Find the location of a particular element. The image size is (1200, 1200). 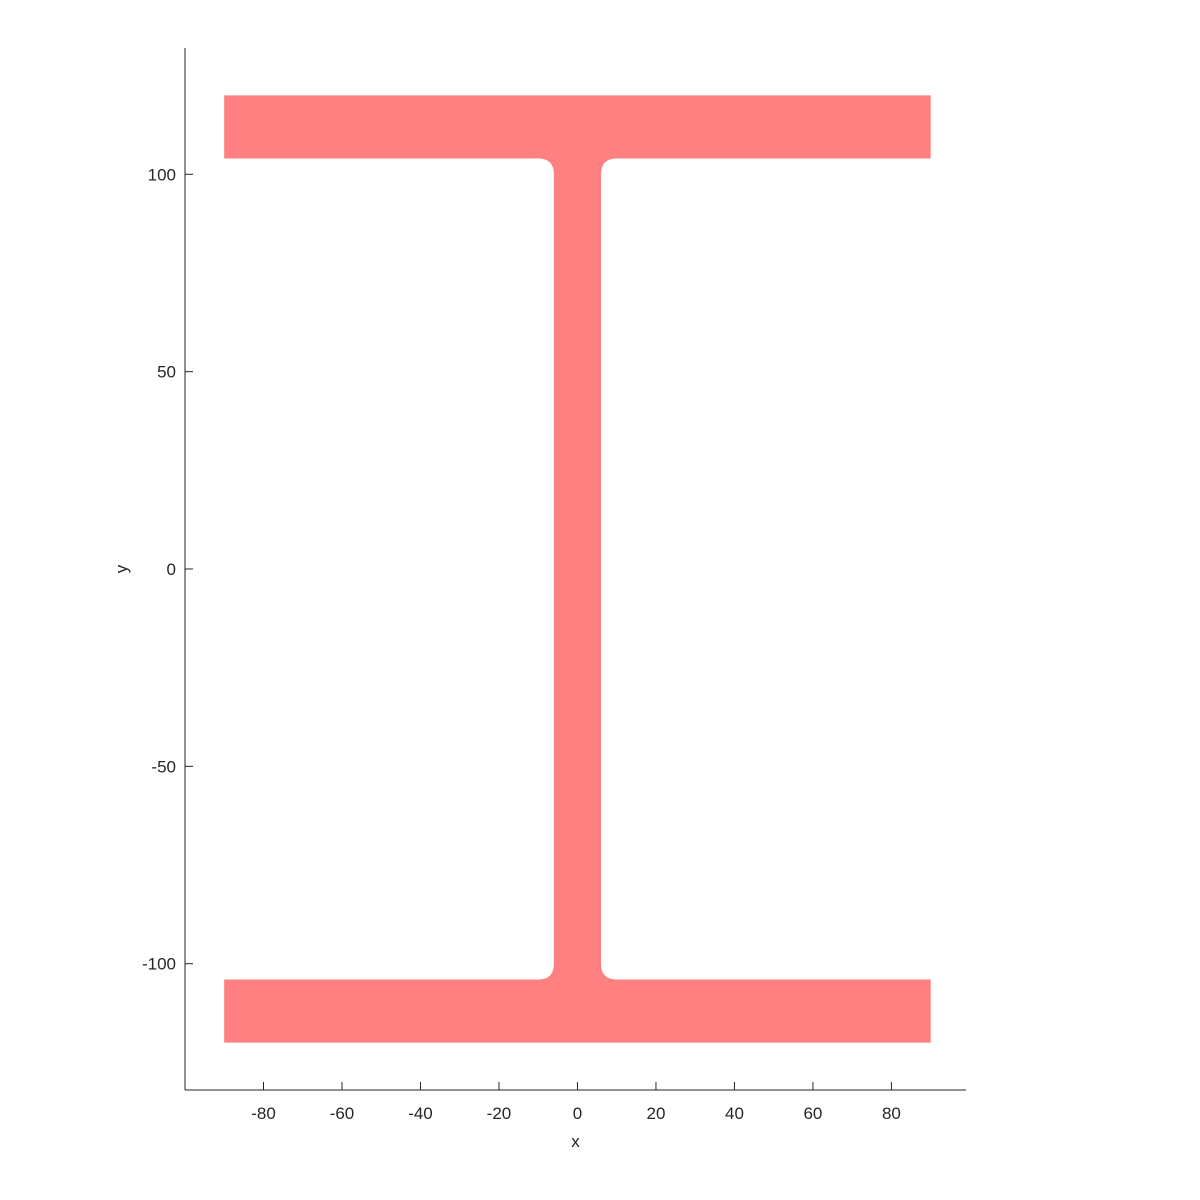

x-tick-label: -80 is located at coordinates (263, 1113).